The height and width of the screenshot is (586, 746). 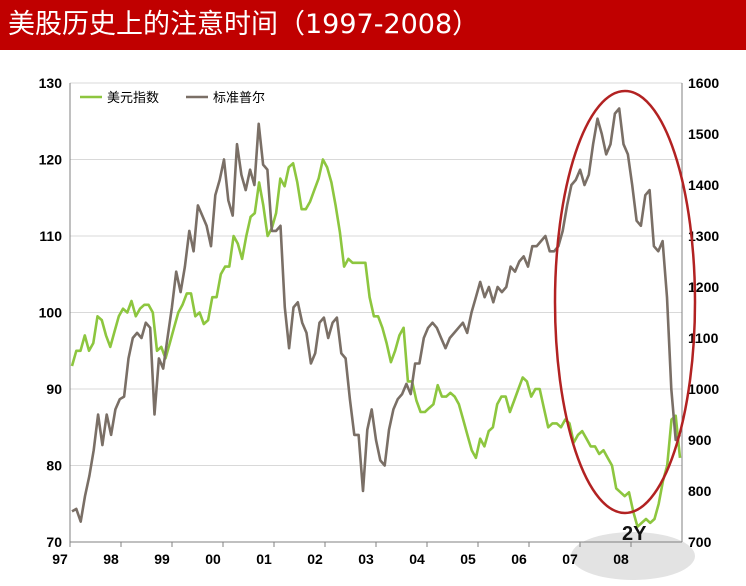 I want to click on title-bar: 美股历史上的注意时间（1997-2008）, so click(x=373, y=25).